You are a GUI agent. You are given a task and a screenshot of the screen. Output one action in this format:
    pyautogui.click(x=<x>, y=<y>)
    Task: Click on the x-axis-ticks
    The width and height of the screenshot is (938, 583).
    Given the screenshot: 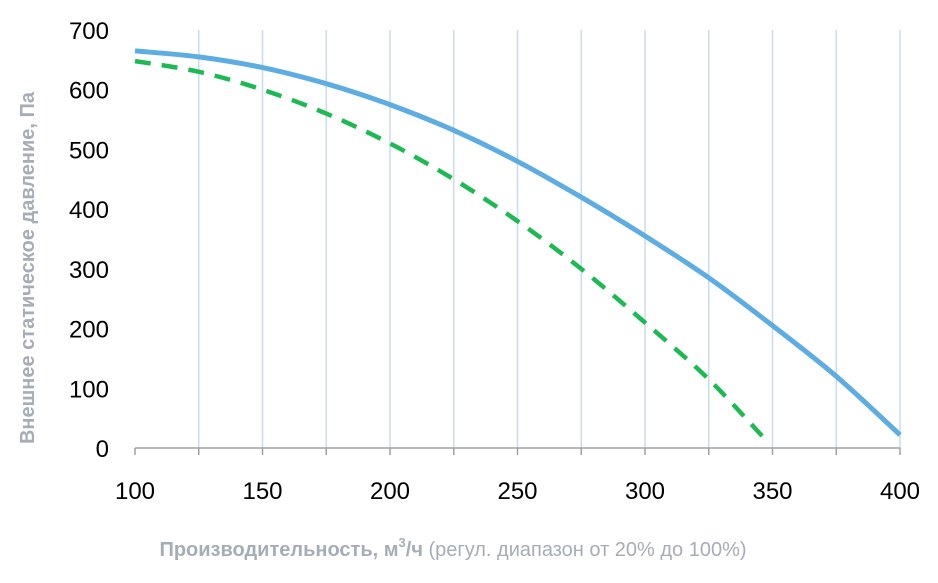 What is the action you would take?
    pyautogui.click(x=517, y=451)
    